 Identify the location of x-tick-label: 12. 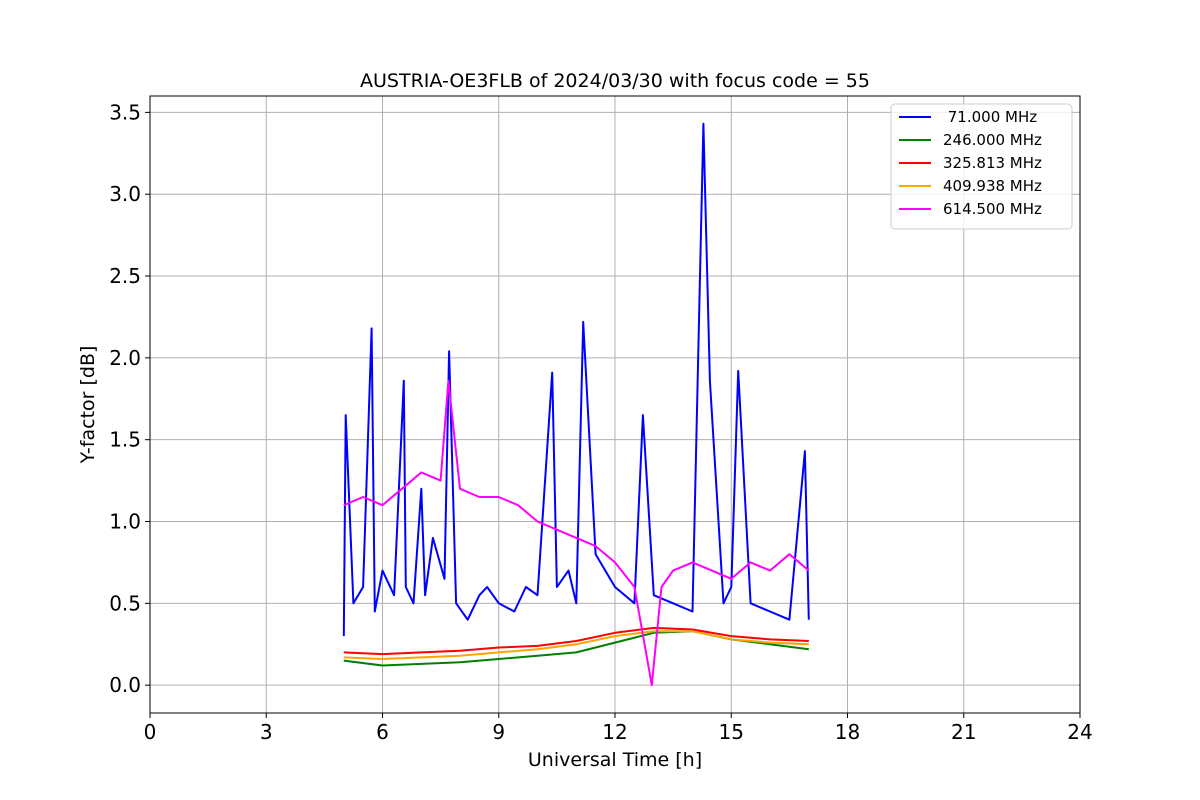
(614, 732).